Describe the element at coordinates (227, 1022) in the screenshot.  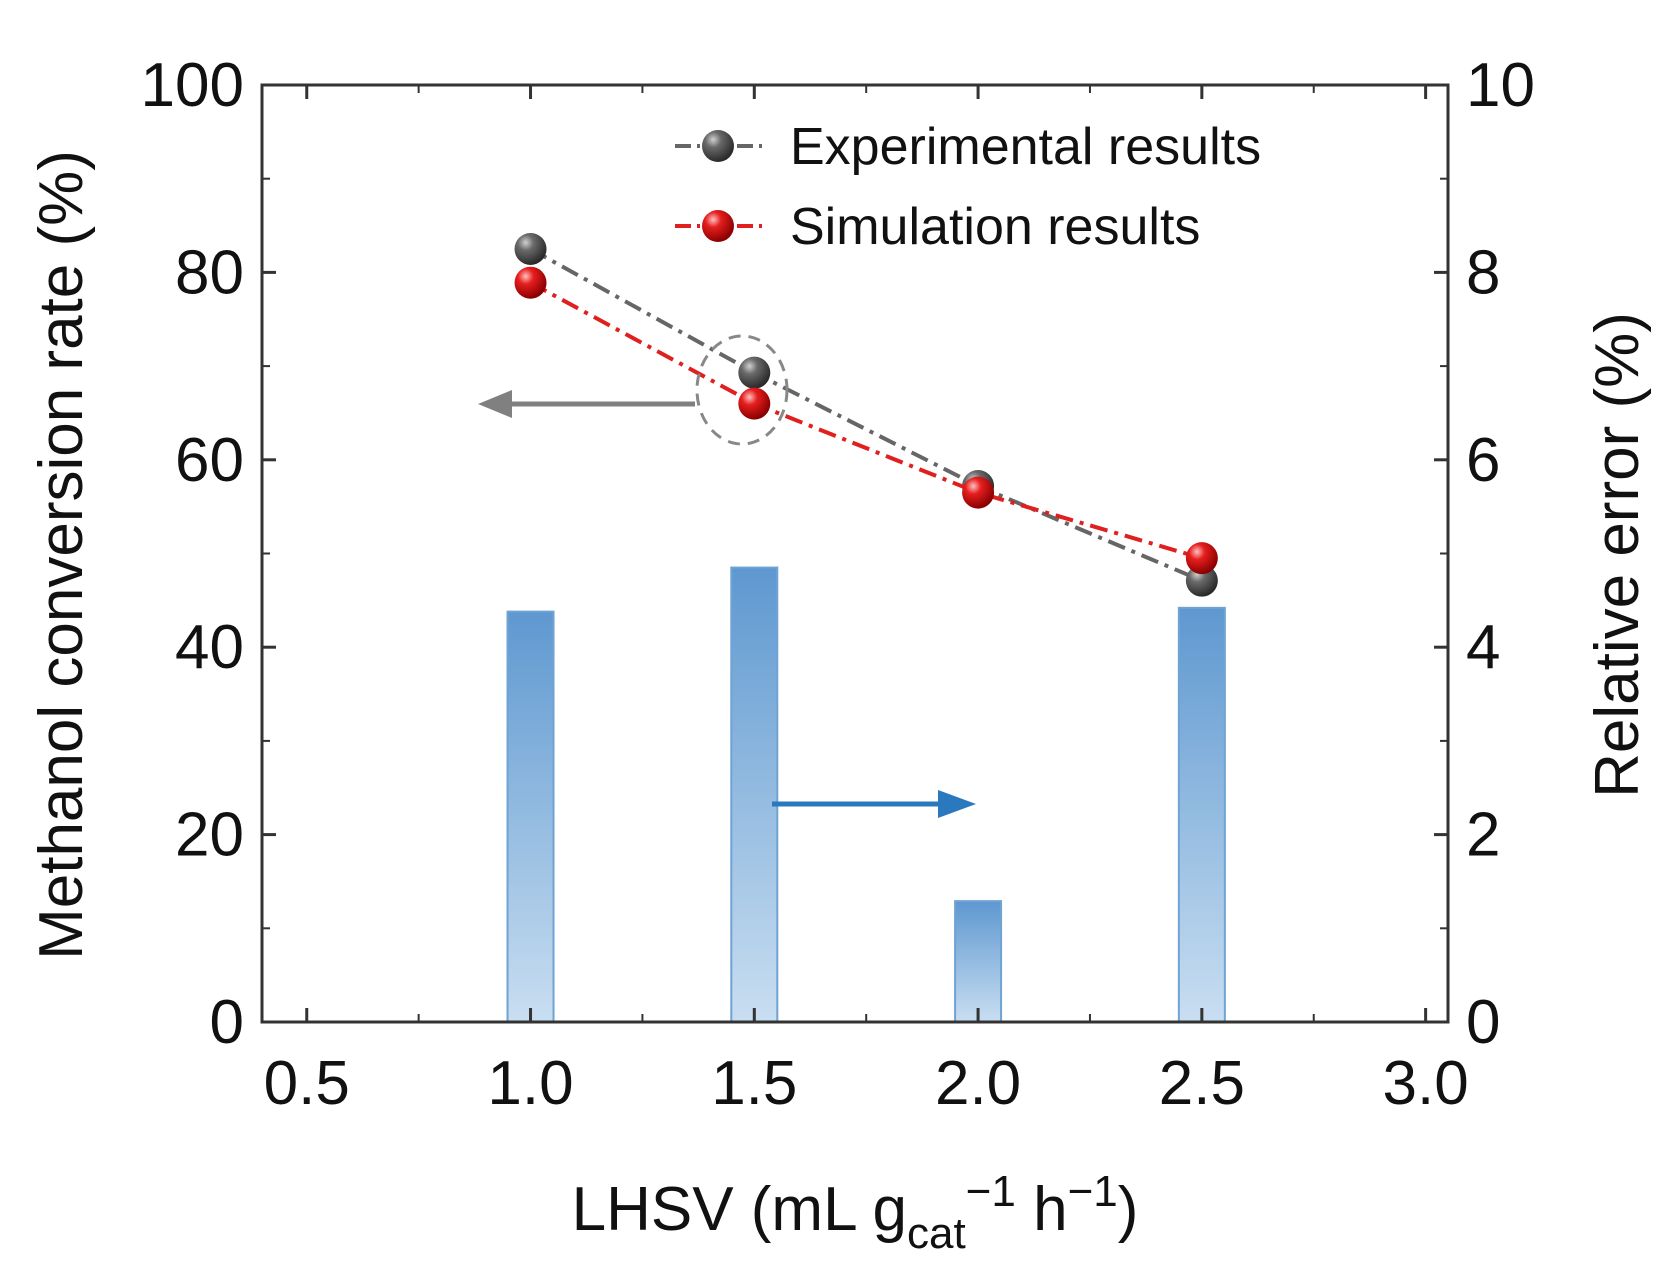
I see `y-left-tick-label-0: 0` at that location.